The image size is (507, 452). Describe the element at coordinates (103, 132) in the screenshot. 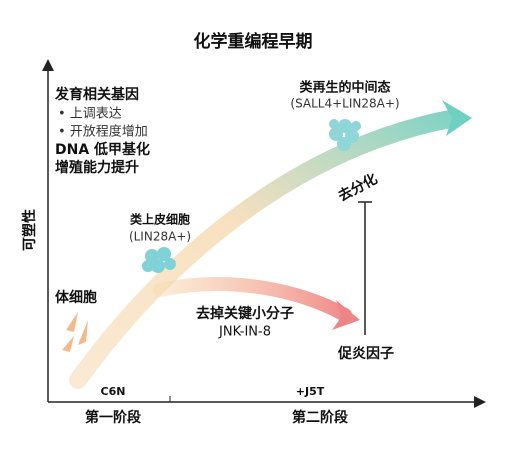

I see `gene-bullet: • 开放程度增加` at that location.